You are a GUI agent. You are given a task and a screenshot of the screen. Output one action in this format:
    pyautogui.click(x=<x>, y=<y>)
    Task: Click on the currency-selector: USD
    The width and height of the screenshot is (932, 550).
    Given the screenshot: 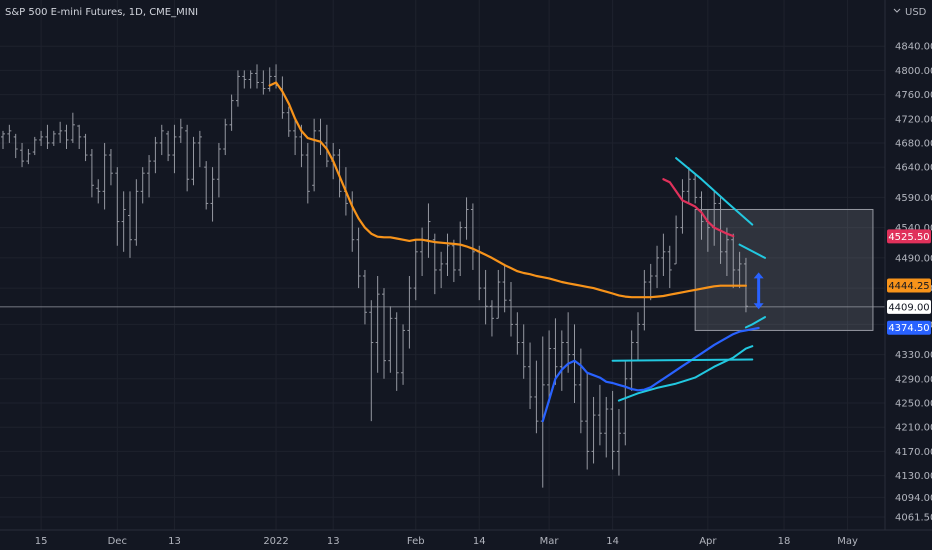 What is the action you would take?
    pyautogui.click(x=910, y=12)
    